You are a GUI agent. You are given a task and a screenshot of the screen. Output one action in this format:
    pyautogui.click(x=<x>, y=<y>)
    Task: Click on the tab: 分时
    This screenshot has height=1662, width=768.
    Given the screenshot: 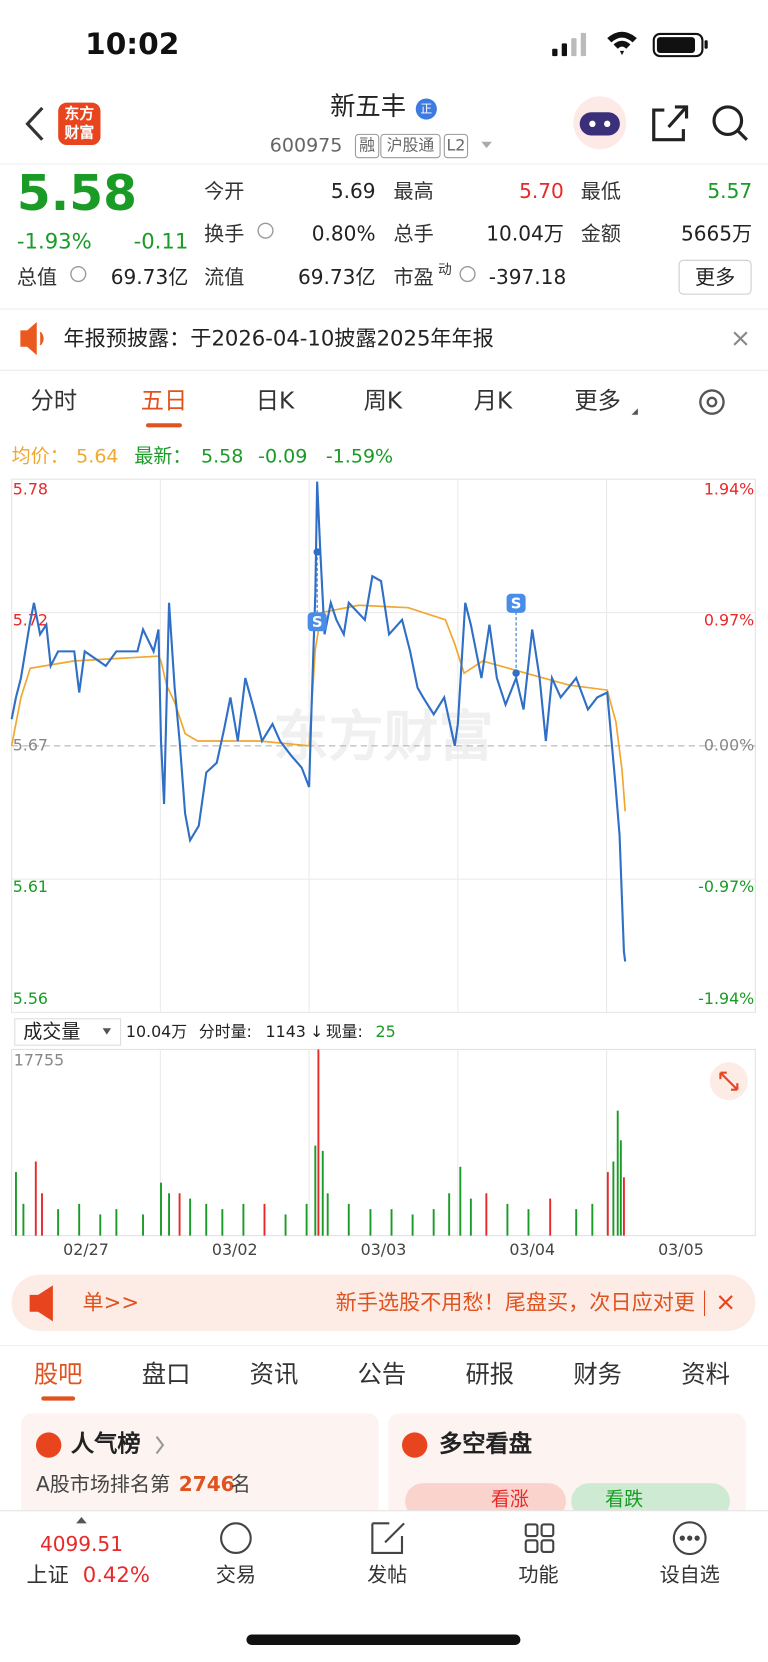 What is the action you would take?
    pyautogui.click(x=54, y=401)
    